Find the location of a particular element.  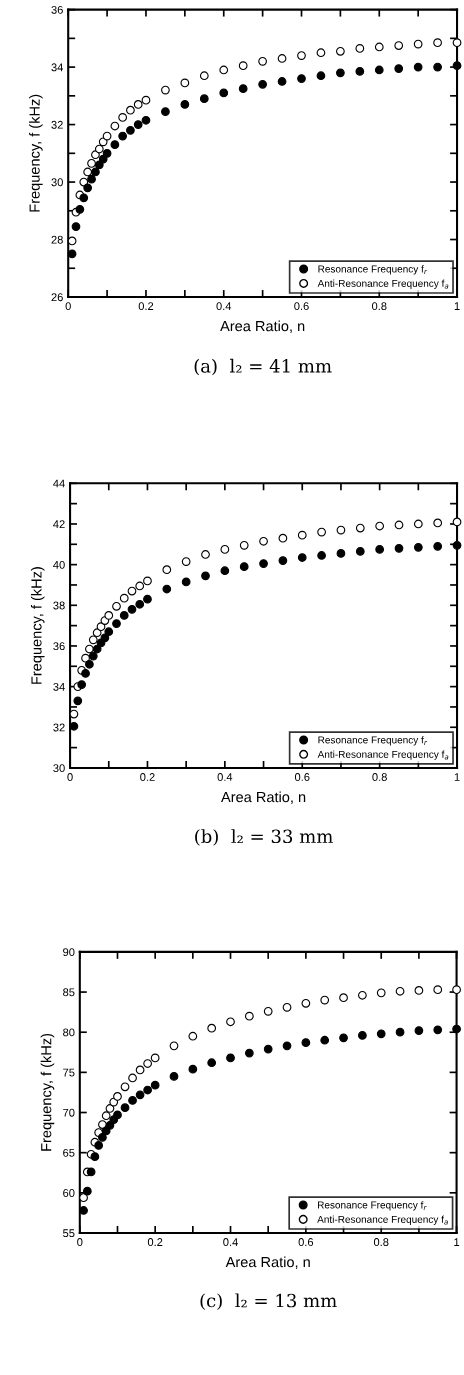

y-axis-title: Frequency, f (kHz) is located at coordinates (47, 1092).